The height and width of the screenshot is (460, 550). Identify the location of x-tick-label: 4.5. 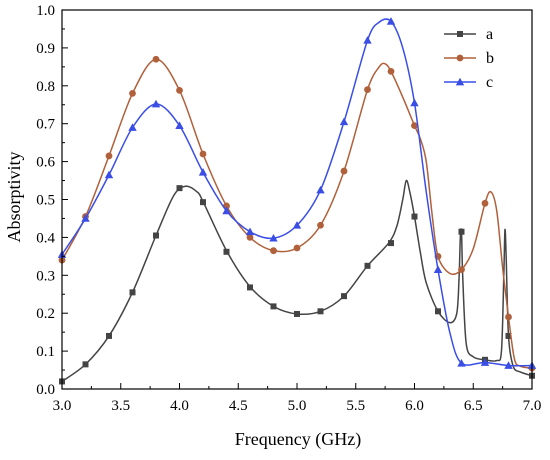
(238, 406).